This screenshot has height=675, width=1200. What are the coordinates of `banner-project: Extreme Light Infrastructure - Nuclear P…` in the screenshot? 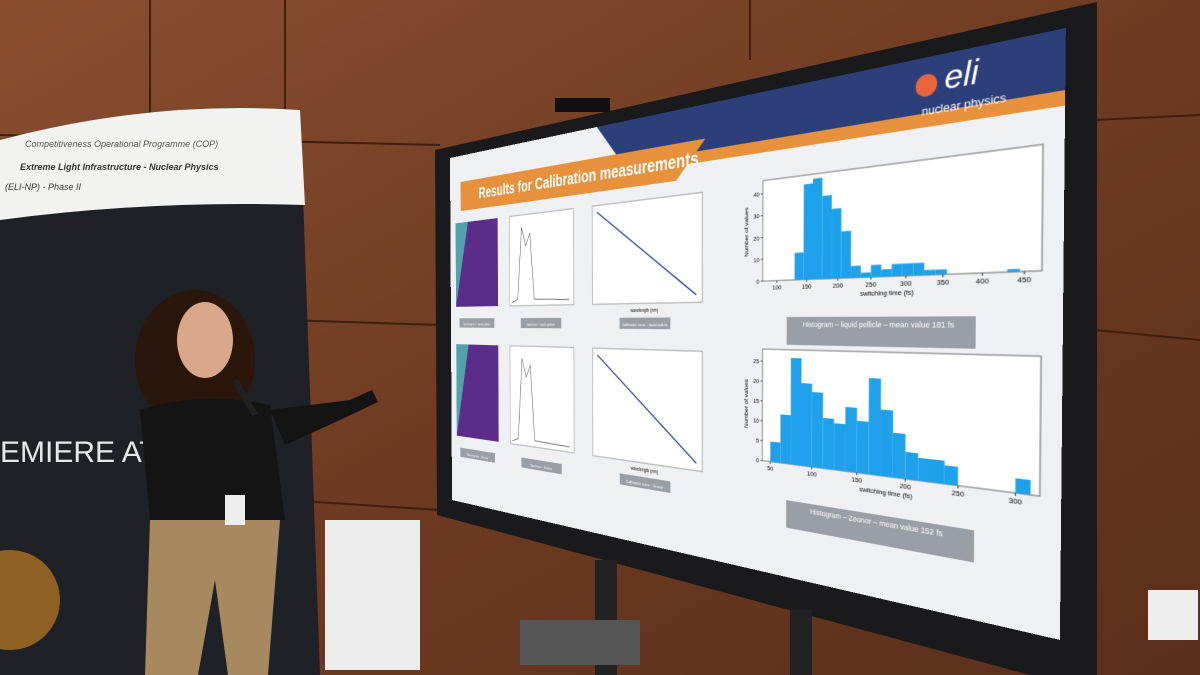 It's located at (119, 167).